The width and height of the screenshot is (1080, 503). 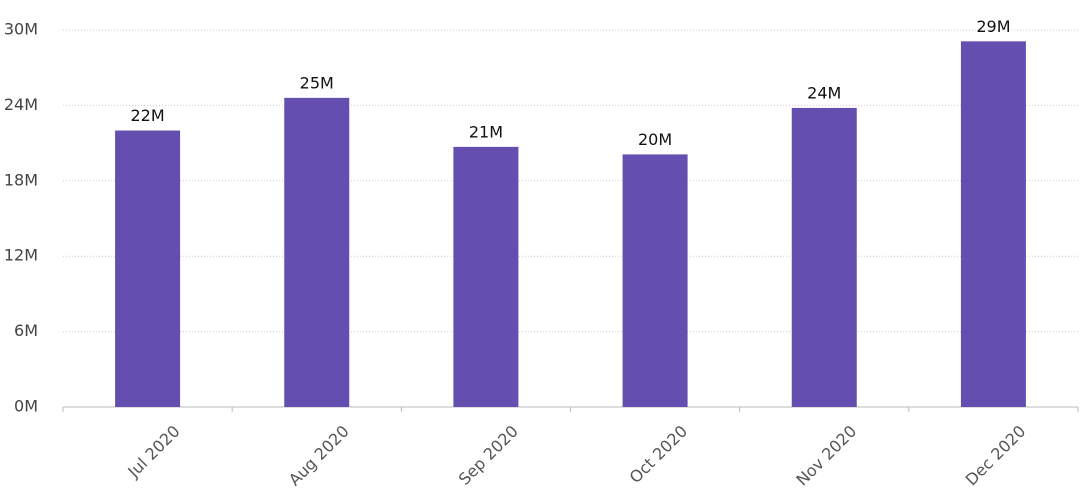 I want to click on y-tick-label: 24M, so click(x=21, y=104).